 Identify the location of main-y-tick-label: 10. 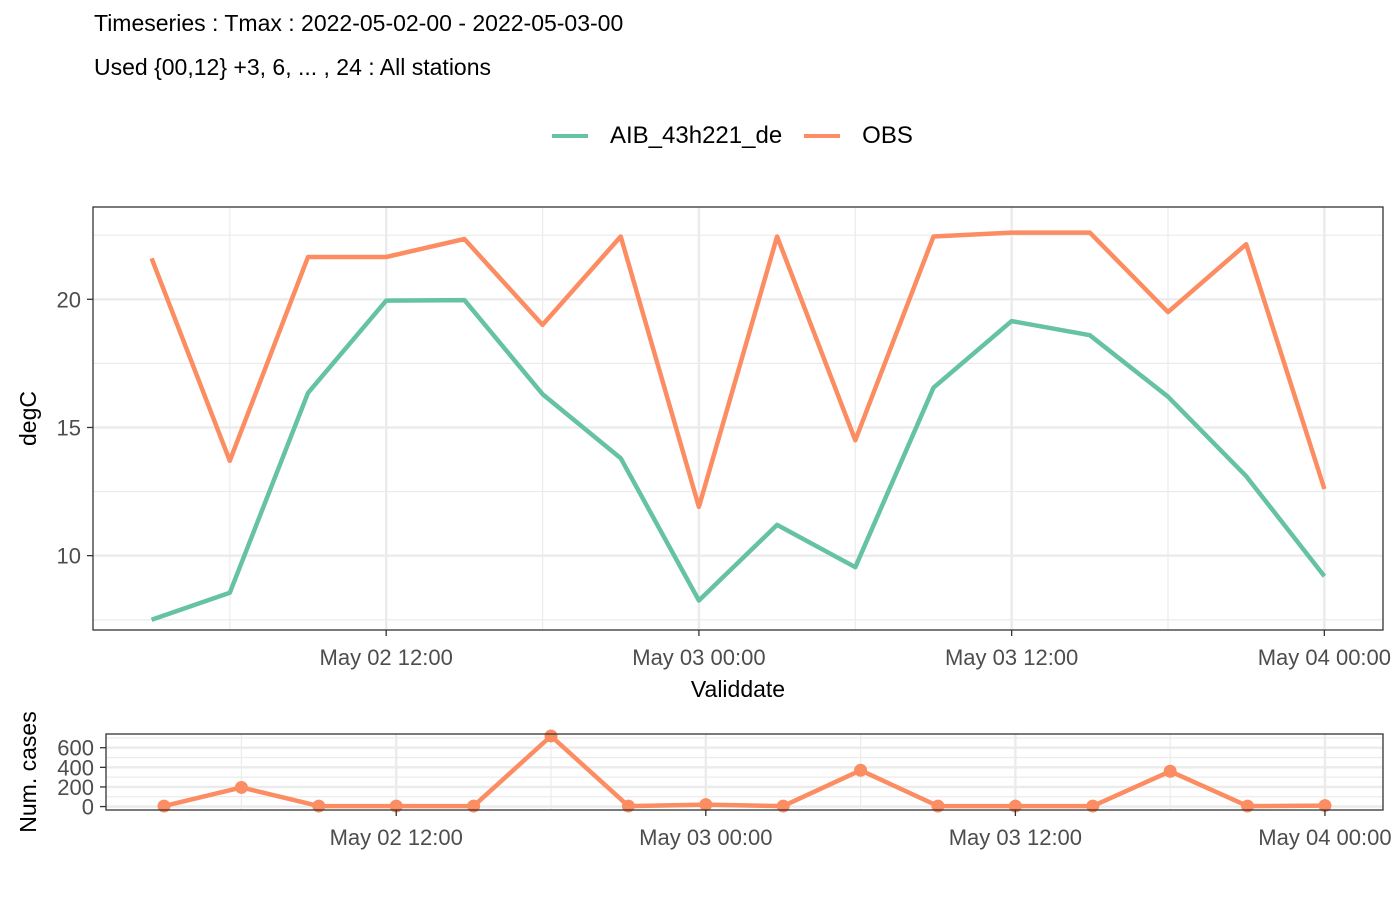
(69, 556).